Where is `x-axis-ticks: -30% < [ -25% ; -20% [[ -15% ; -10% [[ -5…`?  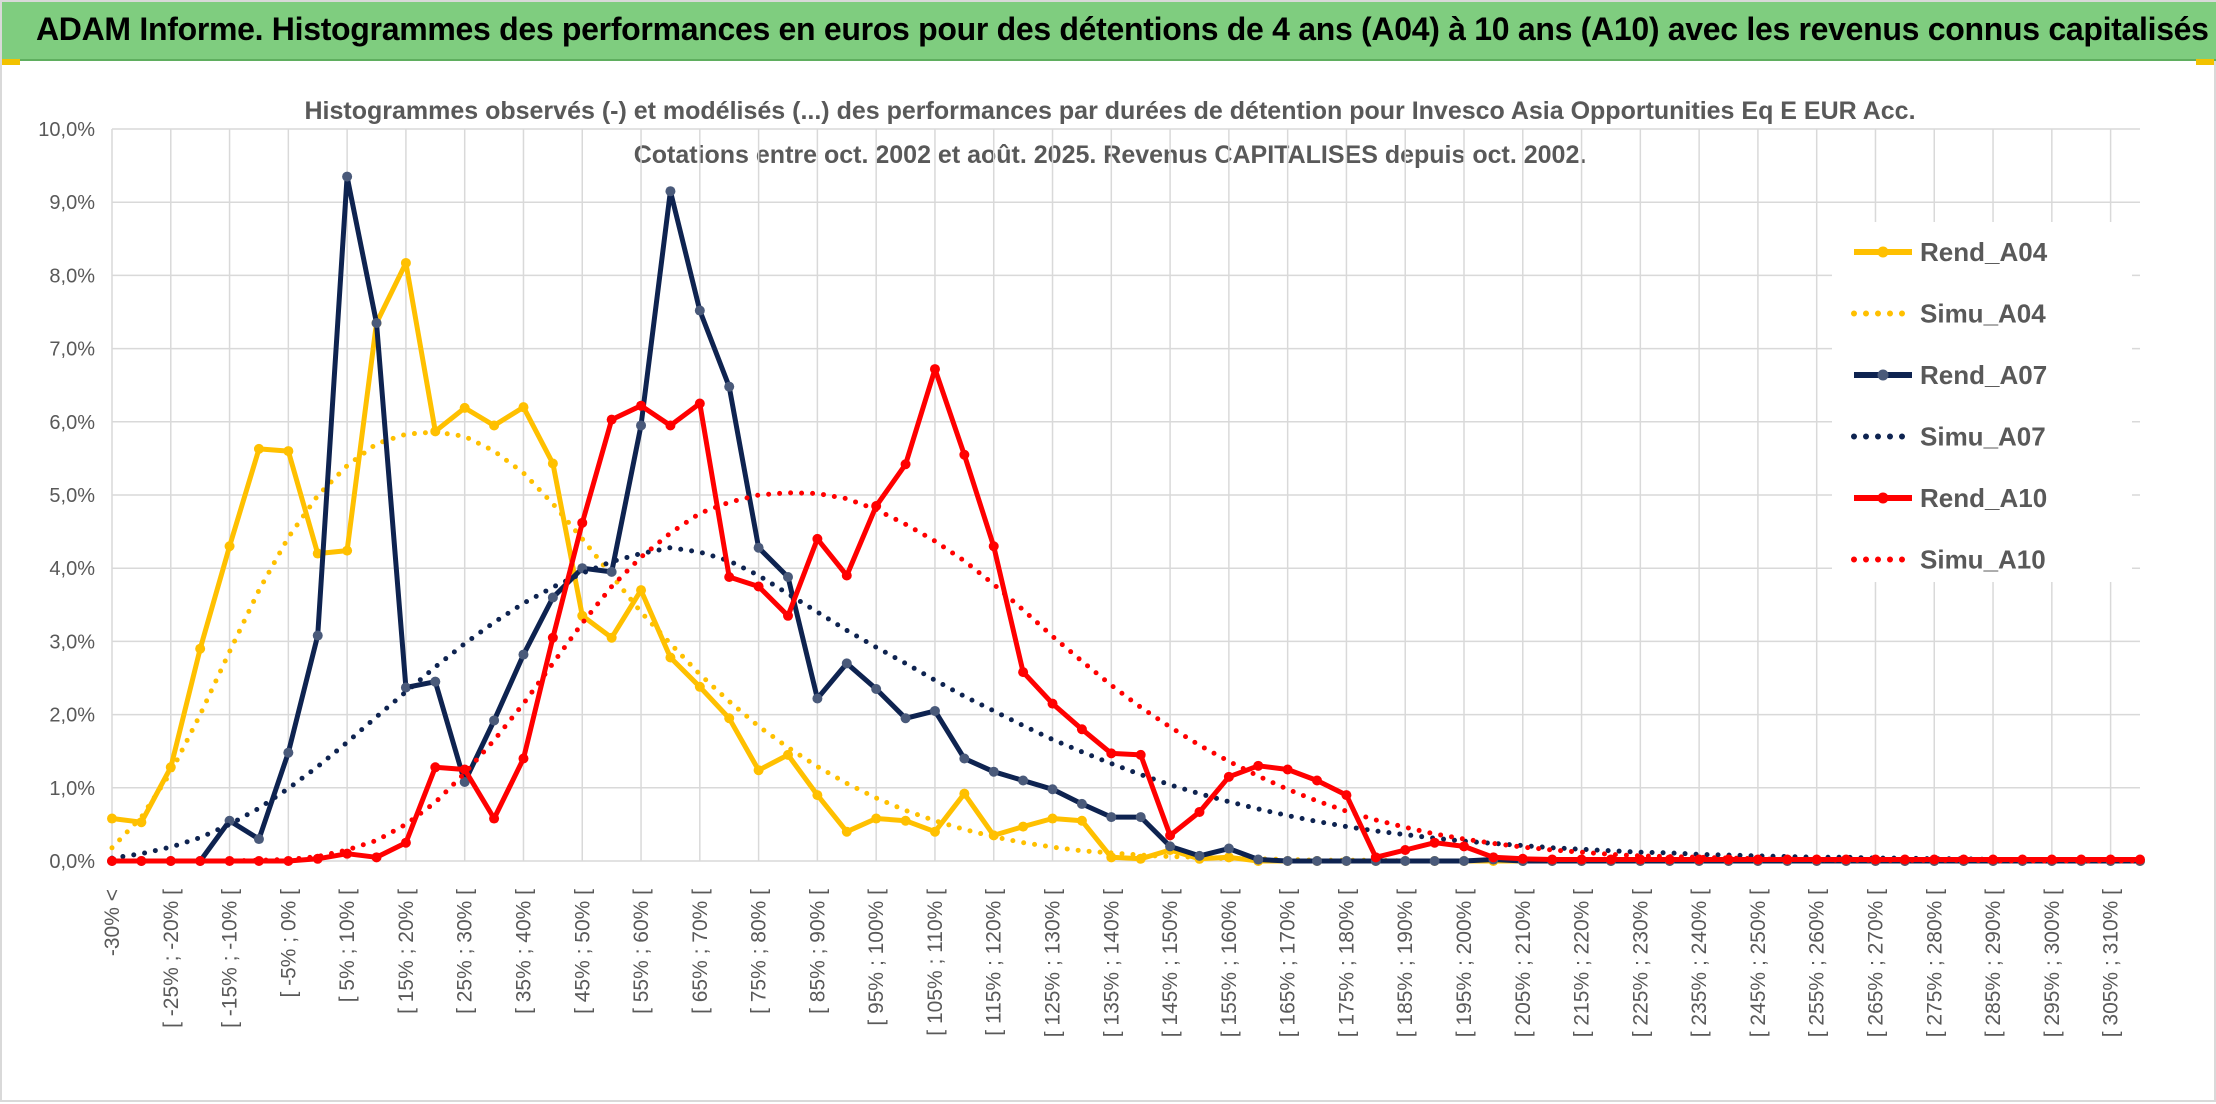
x-axis-ticks: -30% < [ -25% ; -20% [[ -15% ; -10% [[ -5… is located at coordinates (1112, 963).